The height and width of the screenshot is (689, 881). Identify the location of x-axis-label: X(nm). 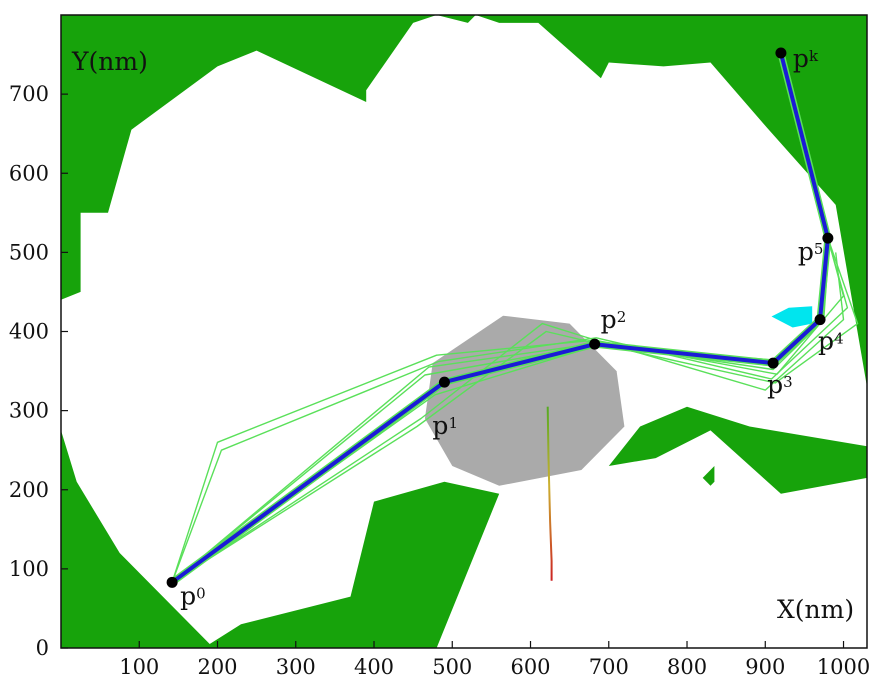
(815, 609).